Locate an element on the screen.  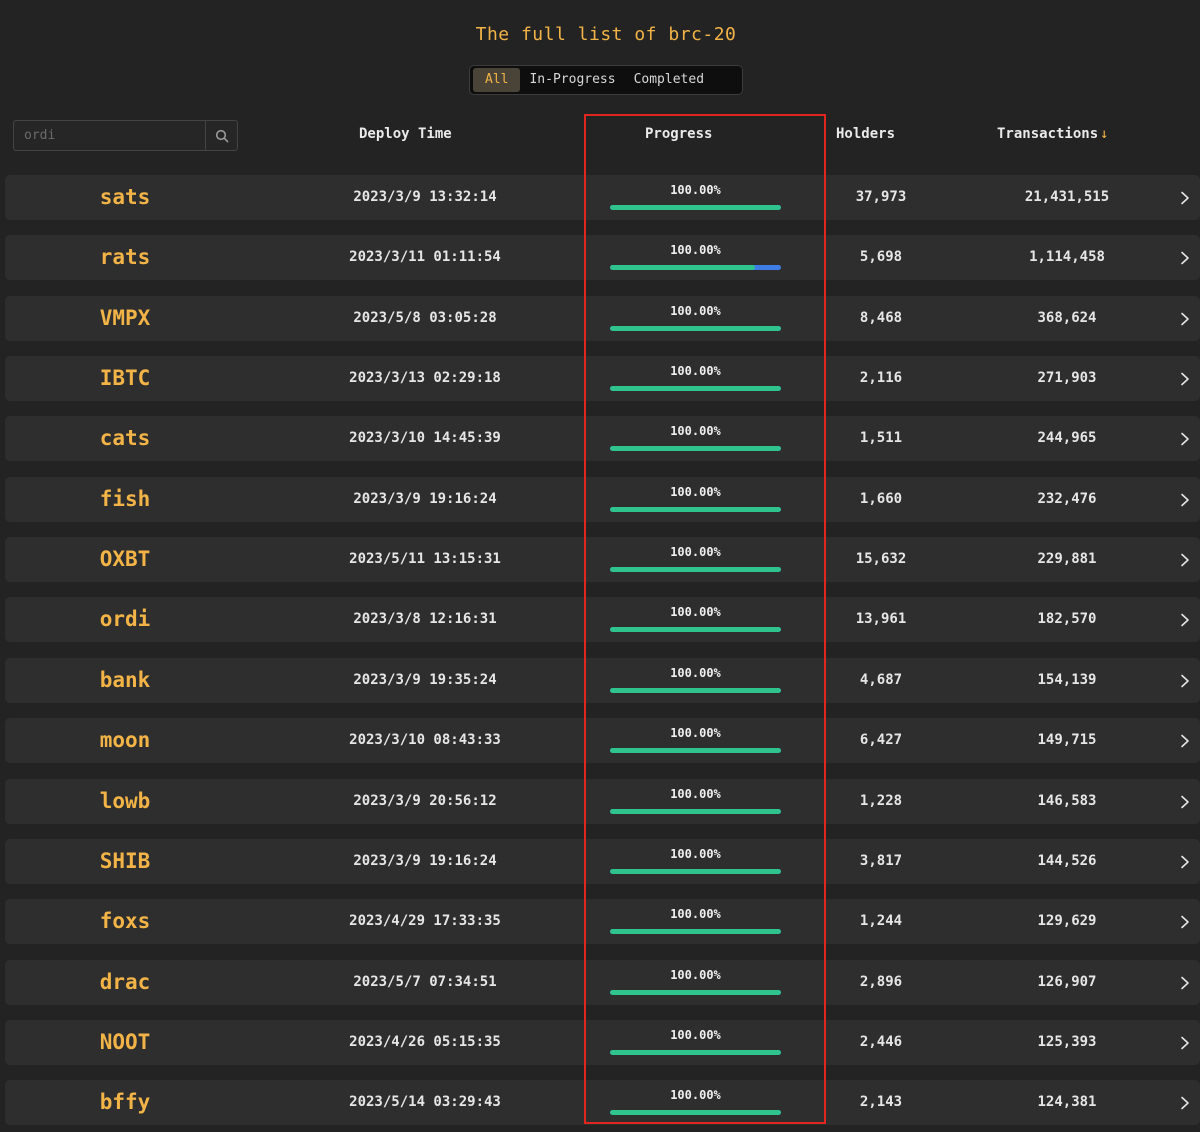
holders-count: 15,632 is located at coordinates (881, 559).